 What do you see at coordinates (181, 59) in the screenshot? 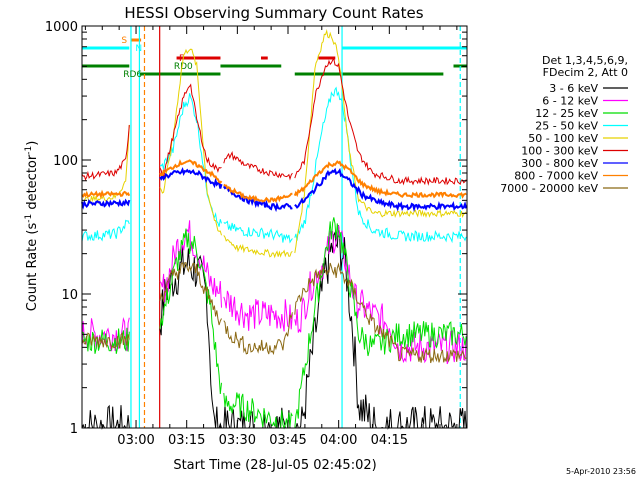
I see `flag-label-f: F` at bounding box center [181, 59].